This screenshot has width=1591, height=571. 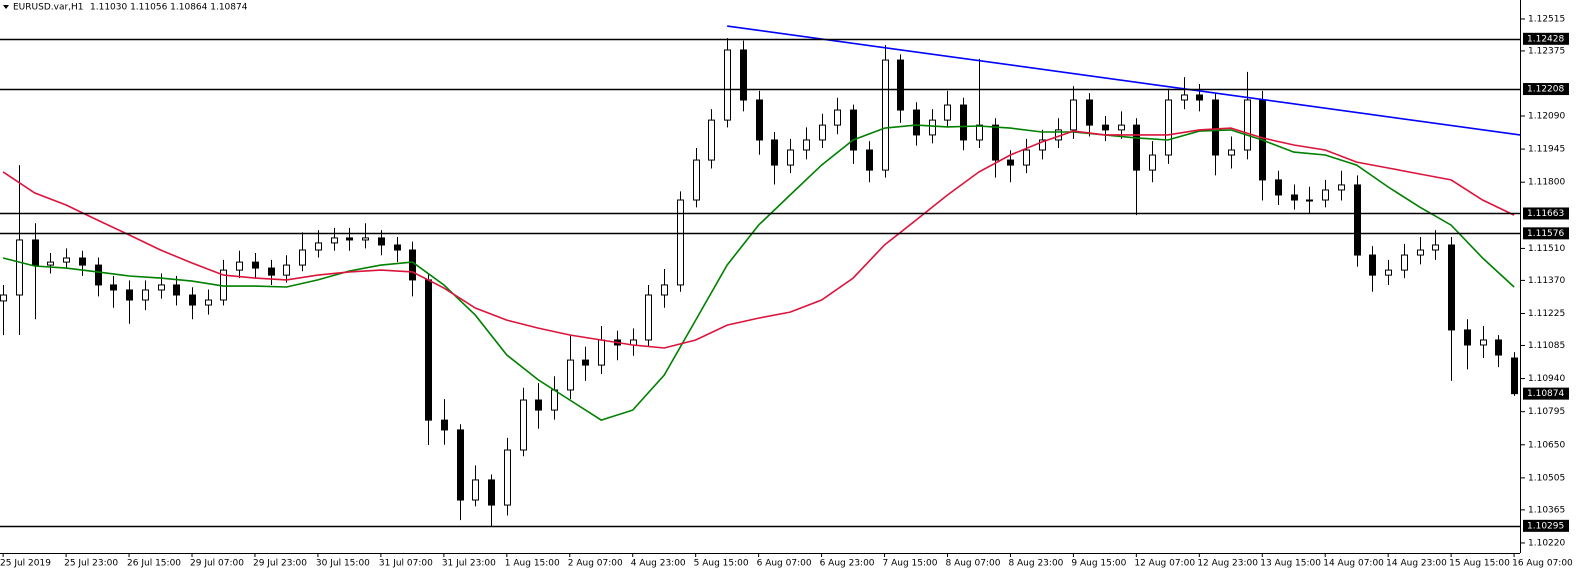 What do you see at coordinates (1353, 564) in the screenshot?
I see `x-tick-label: 14 Aug 07:00` at bounding box center [1353, 564].